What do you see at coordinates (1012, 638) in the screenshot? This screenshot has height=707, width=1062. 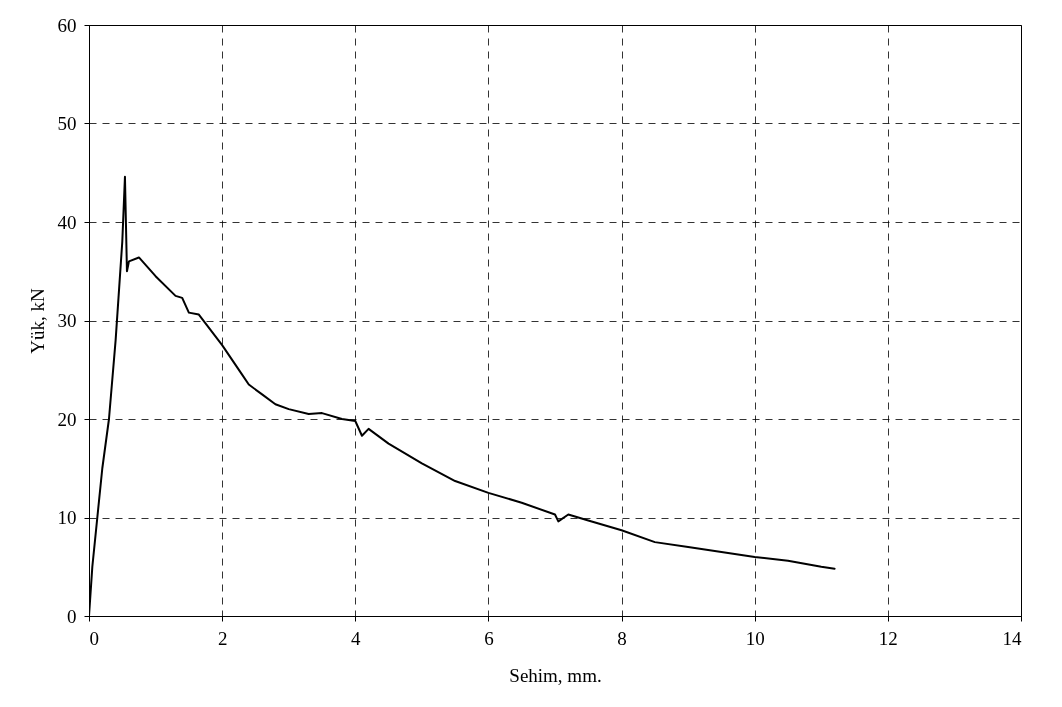 I see `x-tick-label: 14` at bounding box center [1012, 638].